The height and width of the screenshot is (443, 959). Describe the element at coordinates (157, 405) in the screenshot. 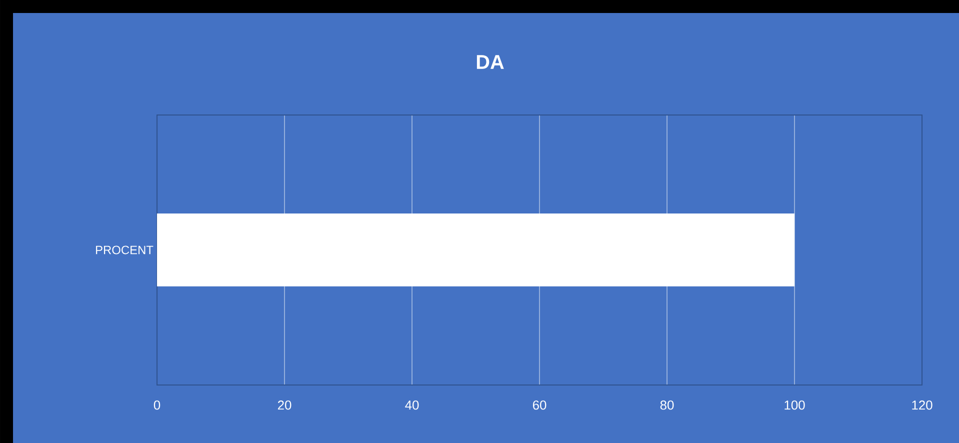

I see `x-tick-label: 0` at that location.